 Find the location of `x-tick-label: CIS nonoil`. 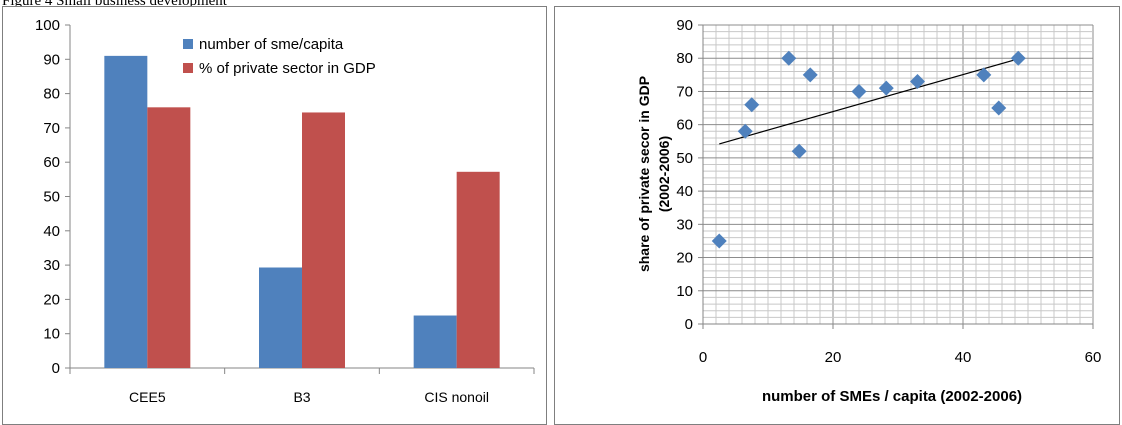

x-tick-label: CIS nonoil is located at coordinates (456, 397).